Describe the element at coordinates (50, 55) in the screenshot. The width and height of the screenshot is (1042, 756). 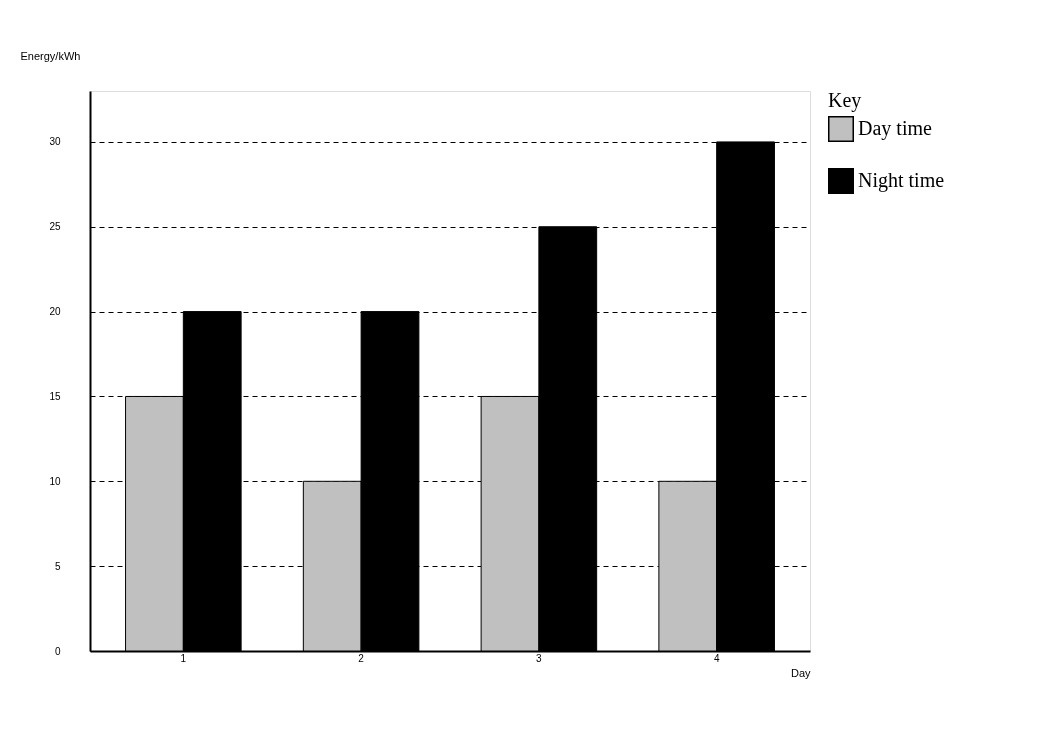
I see `y-axis-title: Energy/kWh` at that location.